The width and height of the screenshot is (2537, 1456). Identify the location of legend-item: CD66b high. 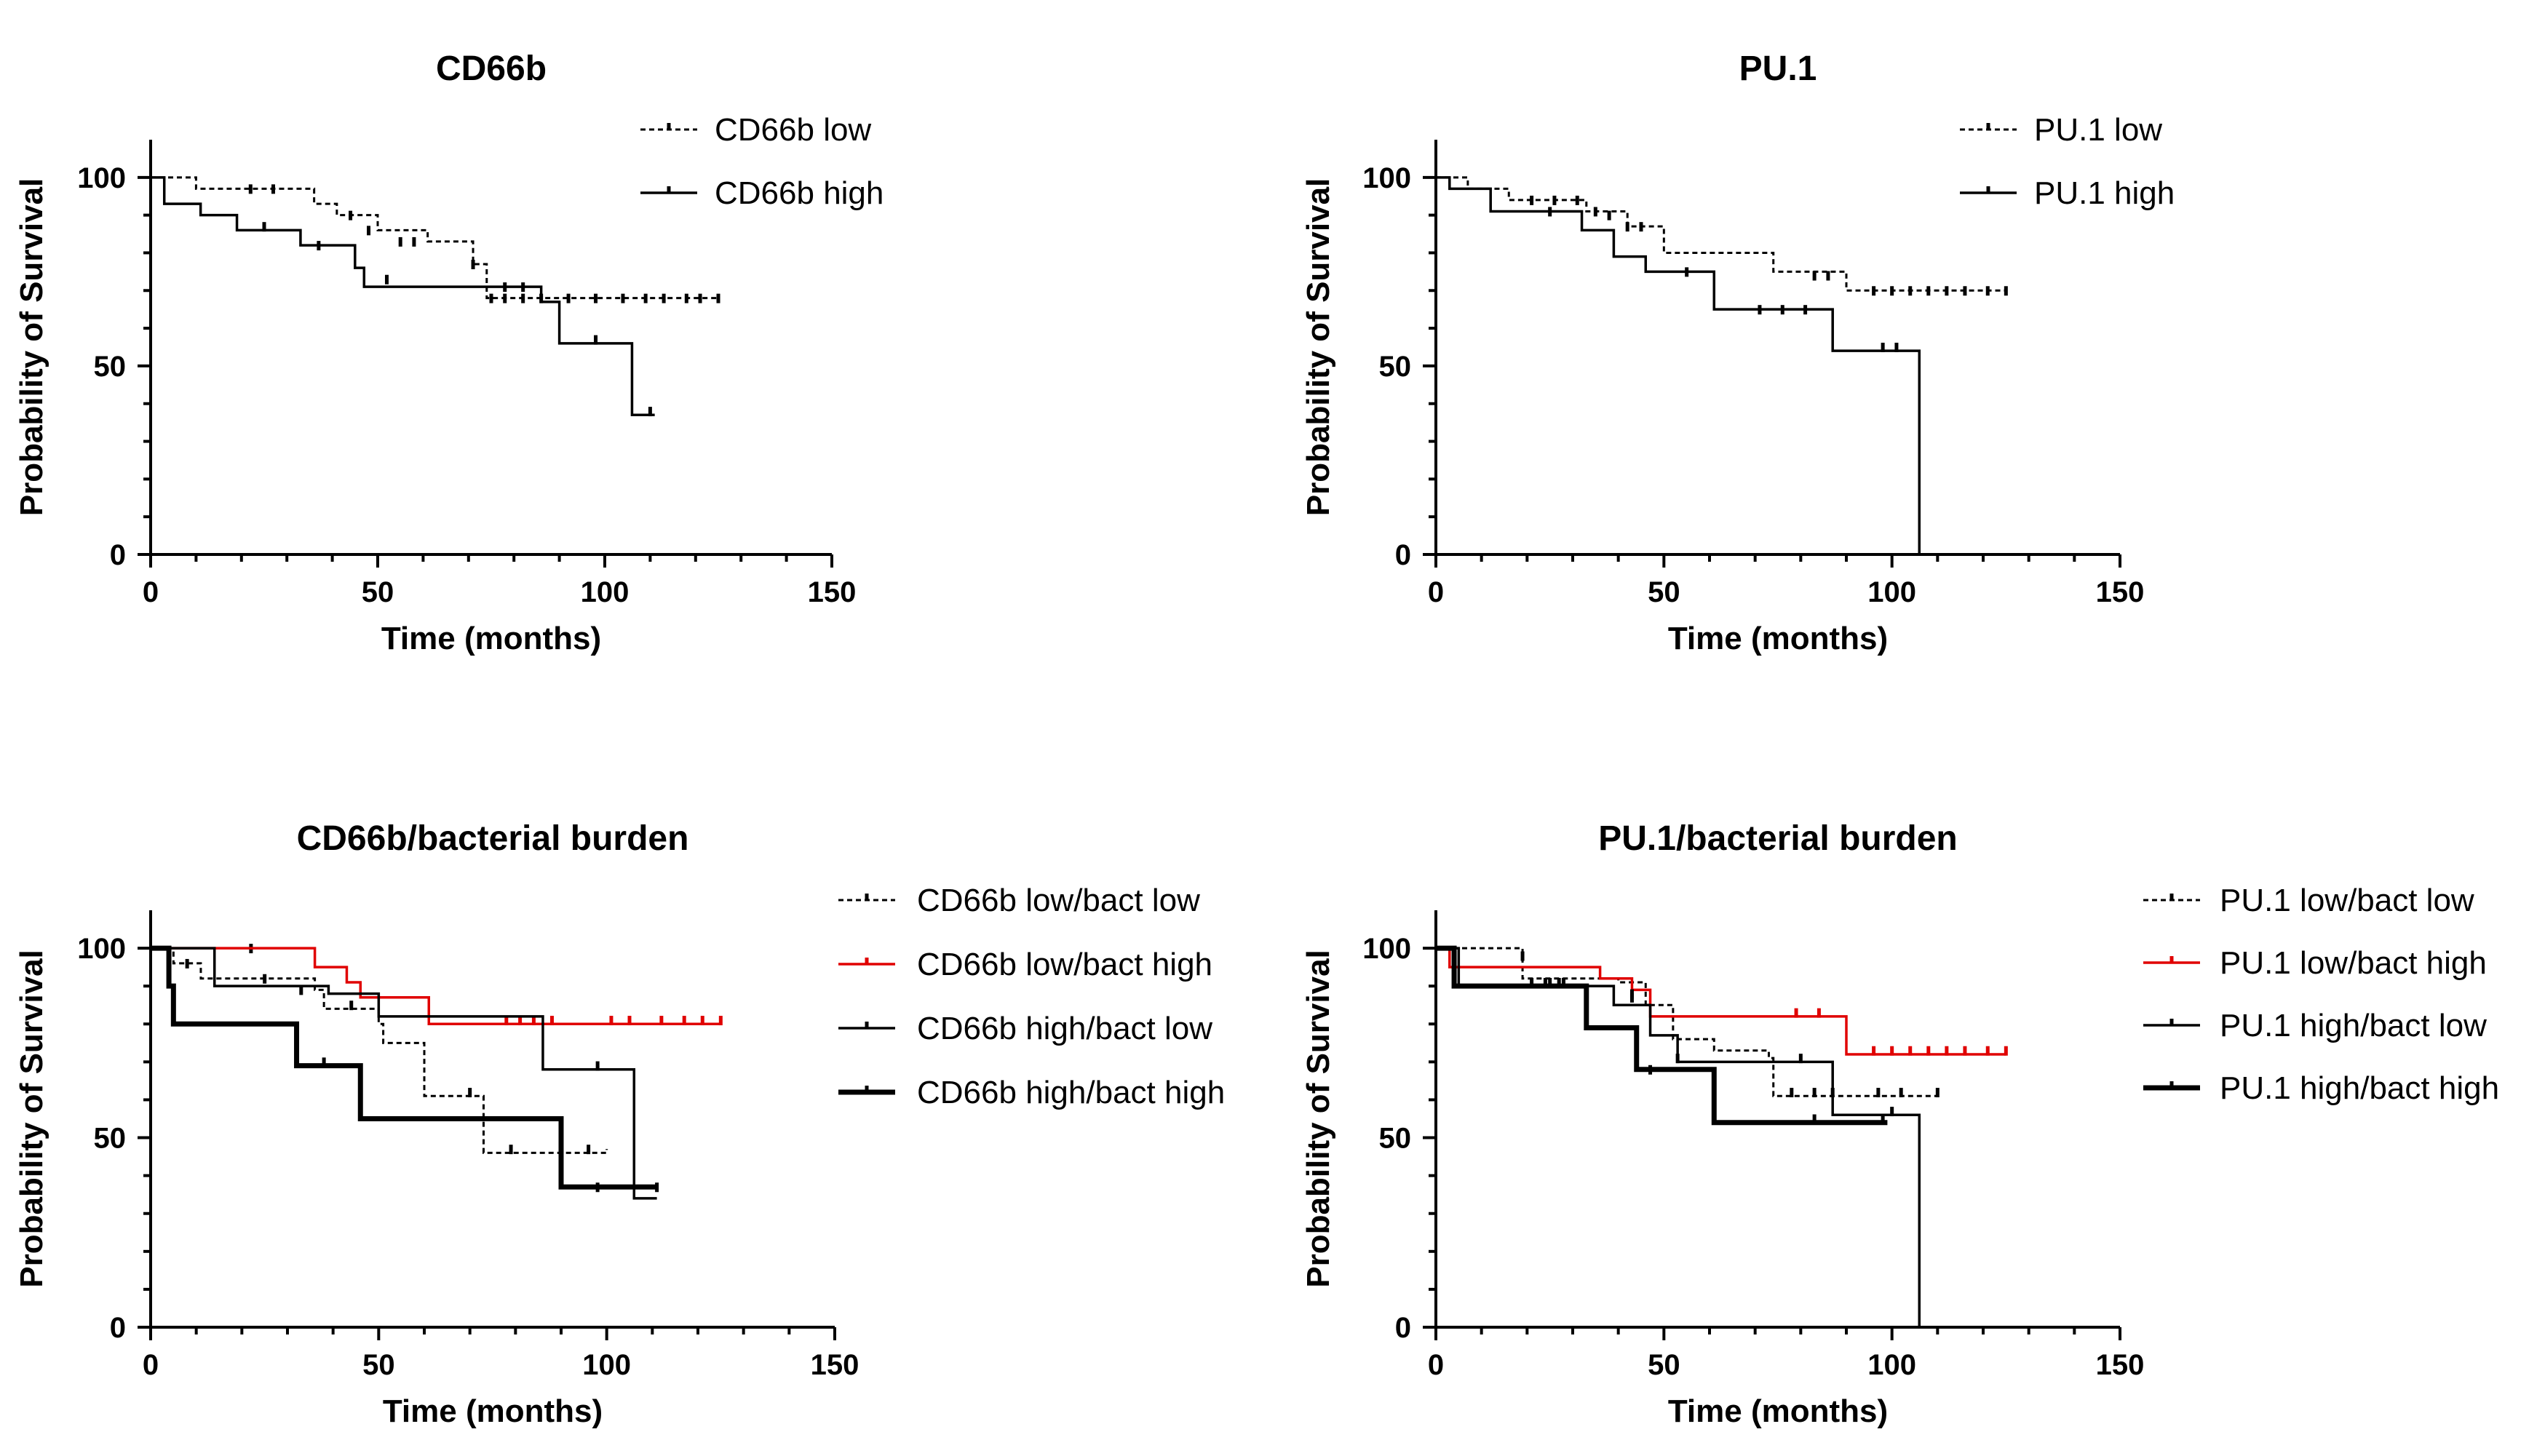
(762, 193).